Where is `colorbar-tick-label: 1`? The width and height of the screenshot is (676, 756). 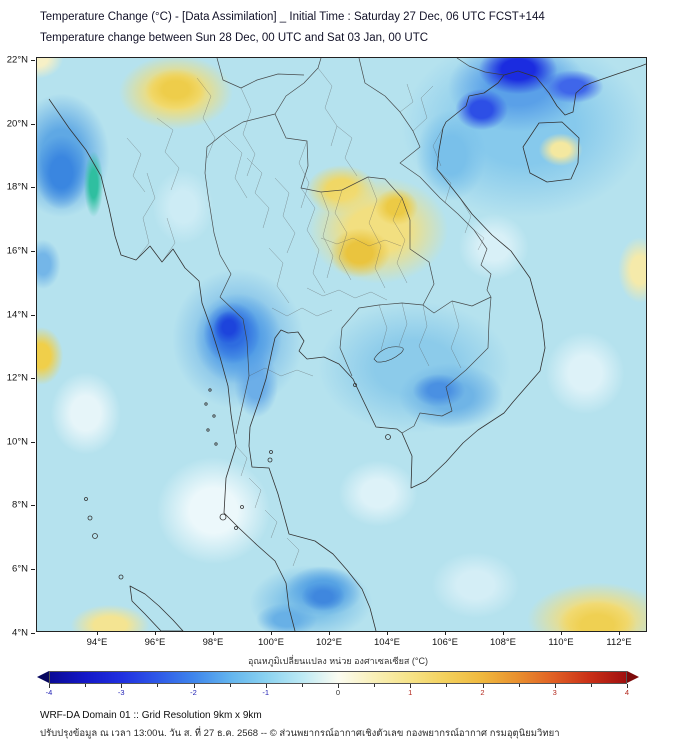 colorbar-tick-label: 1 is located at coordinates (410, 692).